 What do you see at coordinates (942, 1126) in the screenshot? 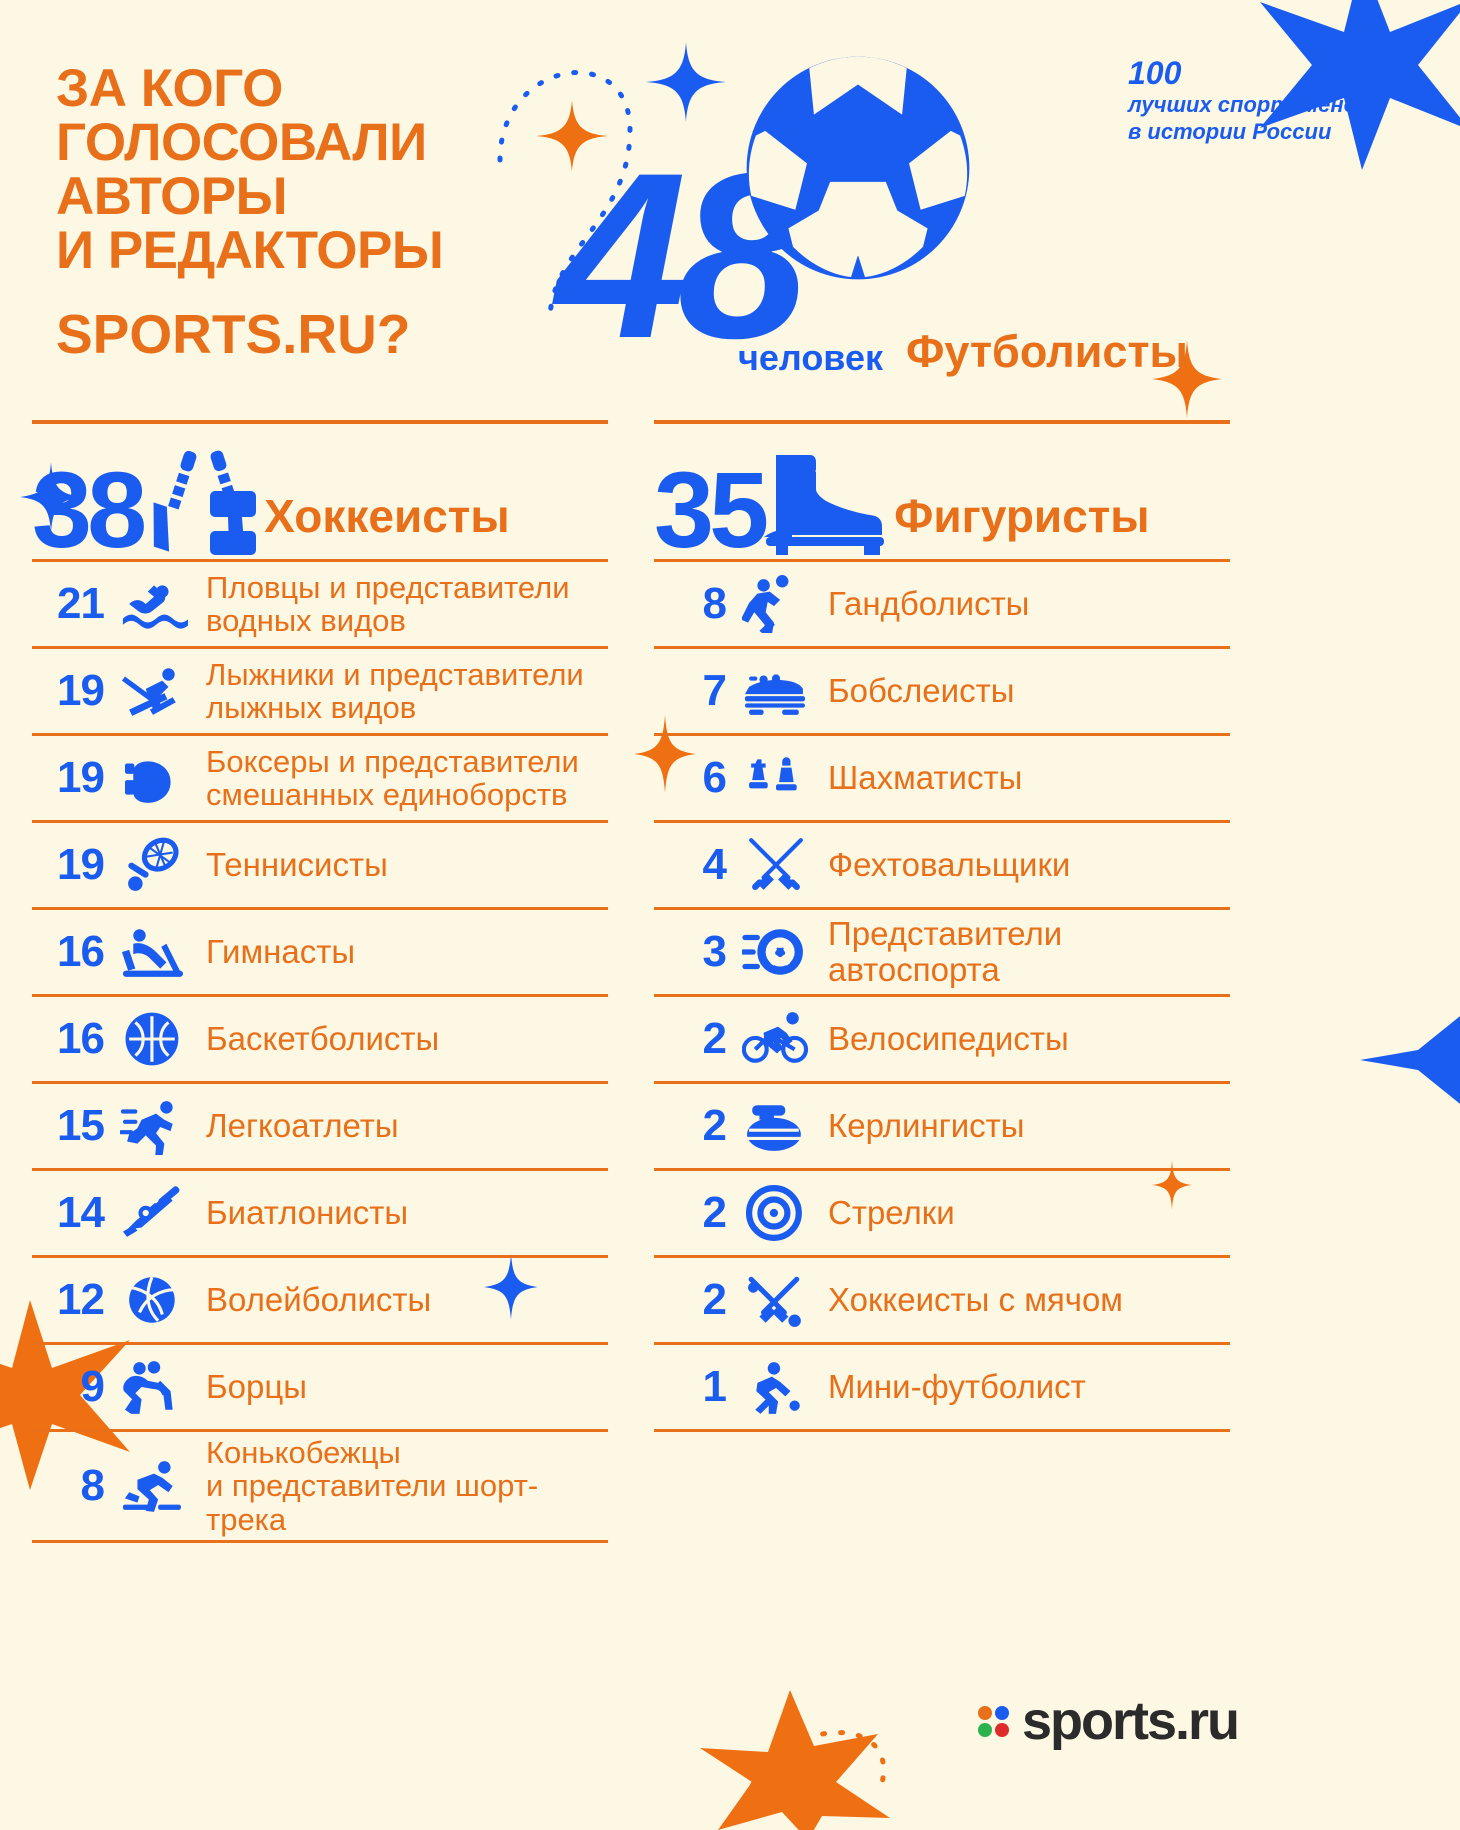
I see `sport-row: 2 Керлингисты` at bounding box center [942, 1126].